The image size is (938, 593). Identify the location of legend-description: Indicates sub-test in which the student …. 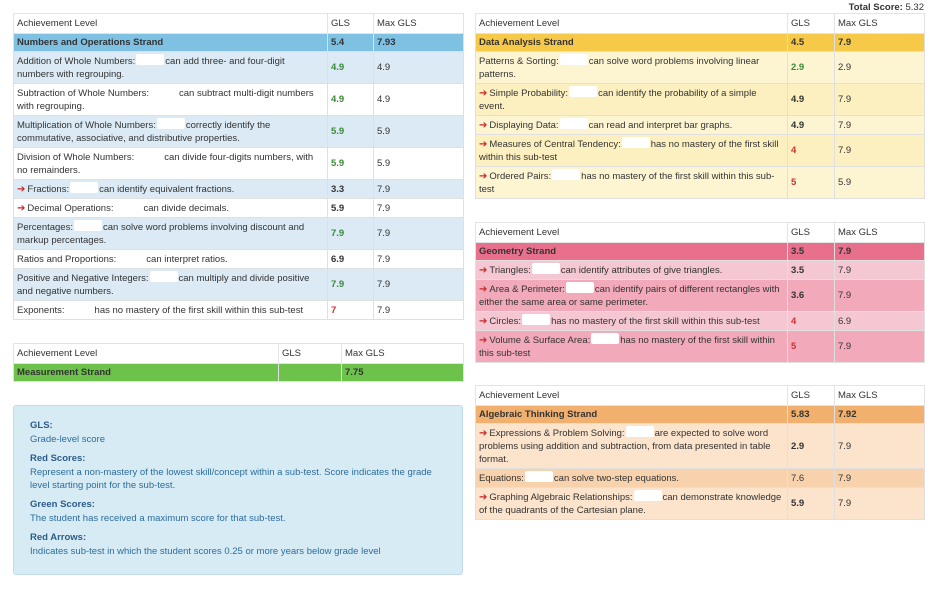
(205, 551).